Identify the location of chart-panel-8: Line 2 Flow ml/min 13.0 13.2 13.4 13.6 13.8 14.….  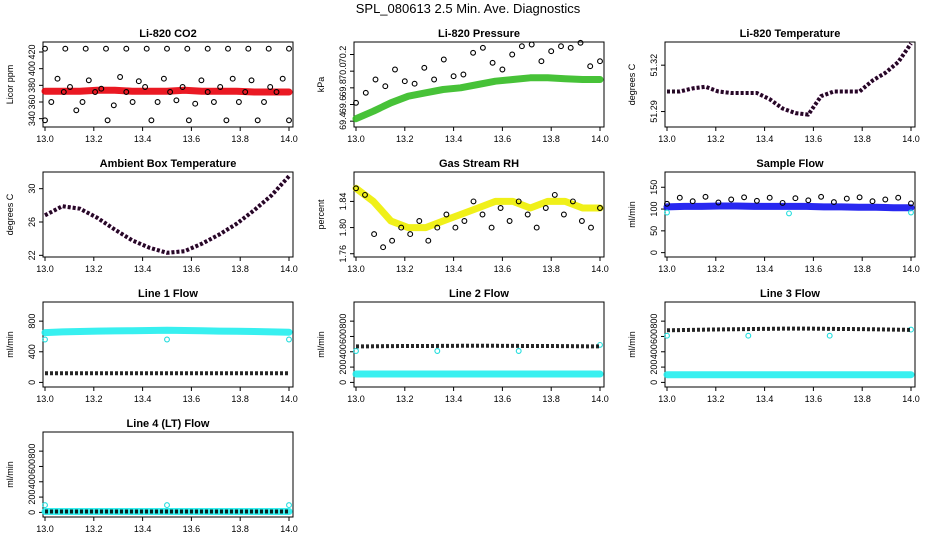
(462, 346).